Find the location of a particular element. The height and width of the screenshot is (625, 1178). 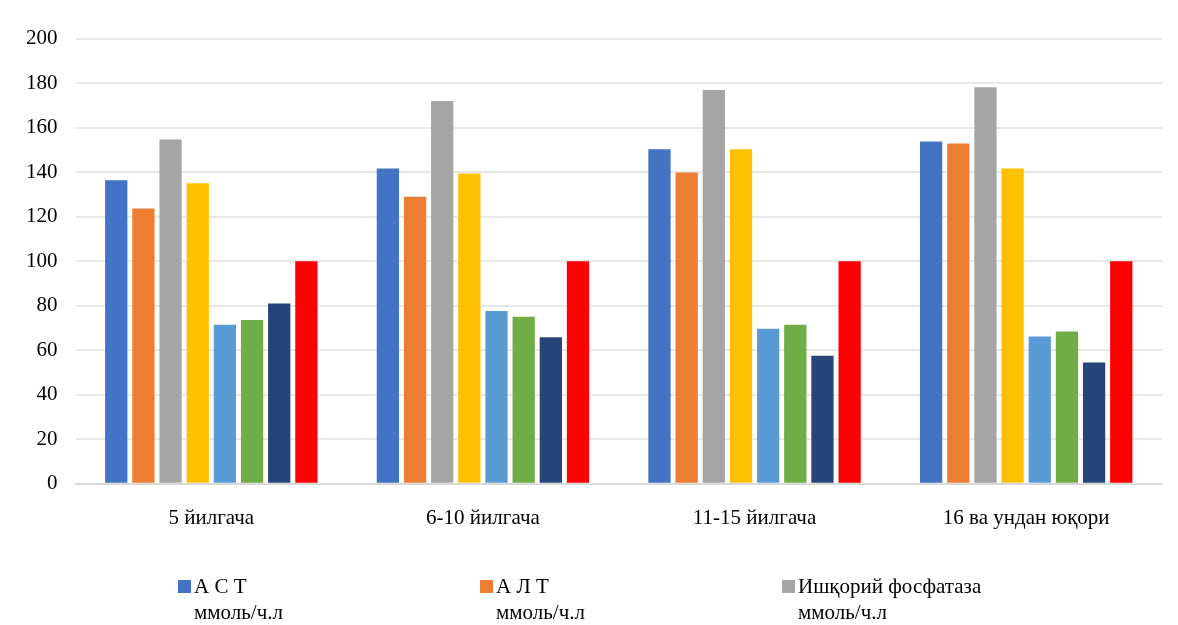

y-tick-label: 200 is located at coordinates (42, 37).